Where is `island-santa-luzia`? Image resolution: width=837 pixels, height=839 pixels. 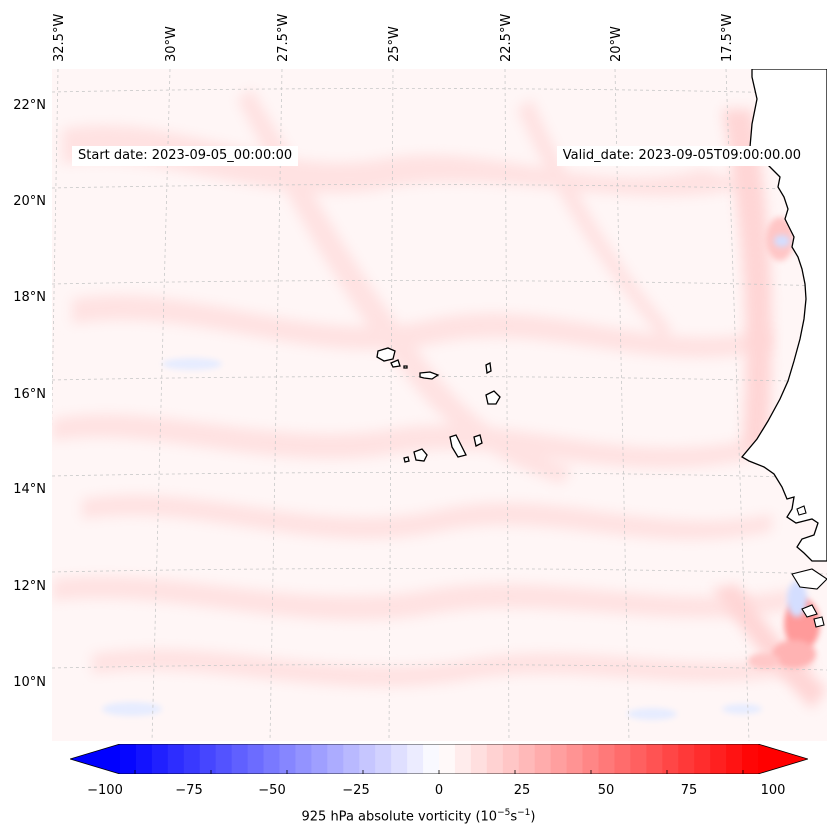 island-santa-luzia is located at coordinates (405, 367).